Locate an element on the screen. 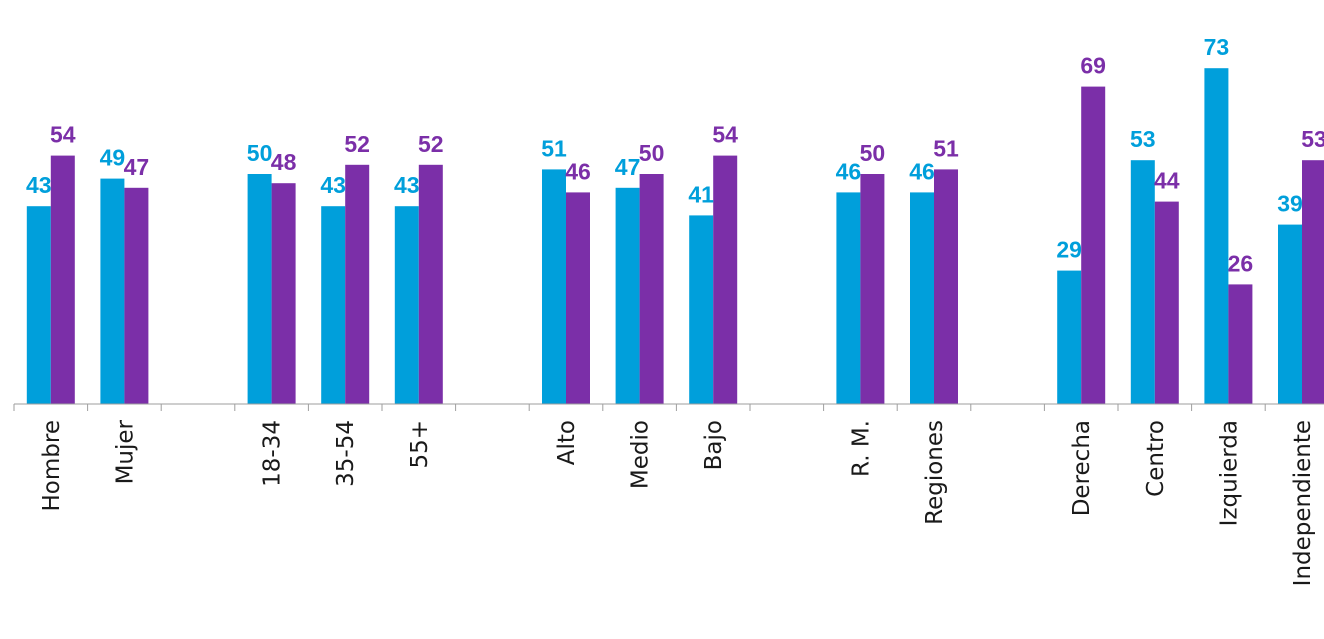 Image resolution: width=1324 pixels, height=639 pixels. bar-value-label: 44 is located at coordinates (1167, 181).